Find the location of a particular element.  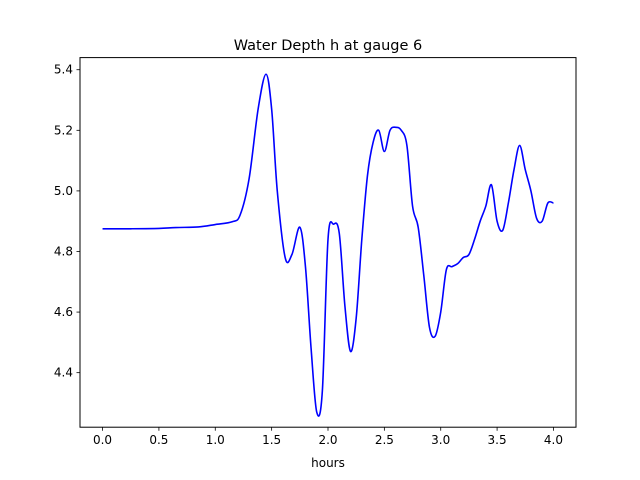

y-axis-ticks: 4.4 4.6 4.8 5.0 5.2 5.4 is located at coordinates (67, 221).